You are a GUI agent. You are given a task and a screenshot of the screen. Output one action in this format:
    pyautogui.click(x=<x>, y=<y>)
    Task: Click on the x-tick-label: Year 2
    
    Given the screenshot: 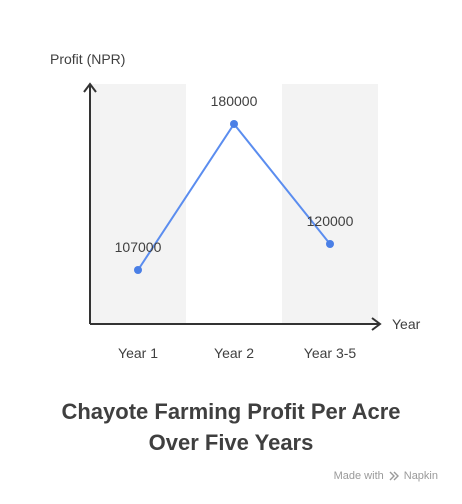 What is the action you would take?
    pyautogui.click(x=234, y=353)
    